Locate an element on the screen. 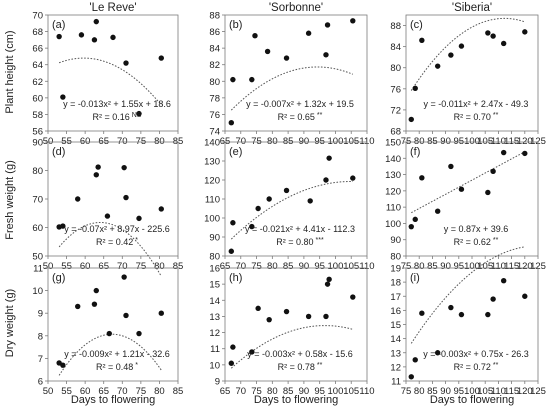 This screenshot has width=550, height=410. column-title-le-reve: 'Le Reve' is located at coordinates (112, 8).